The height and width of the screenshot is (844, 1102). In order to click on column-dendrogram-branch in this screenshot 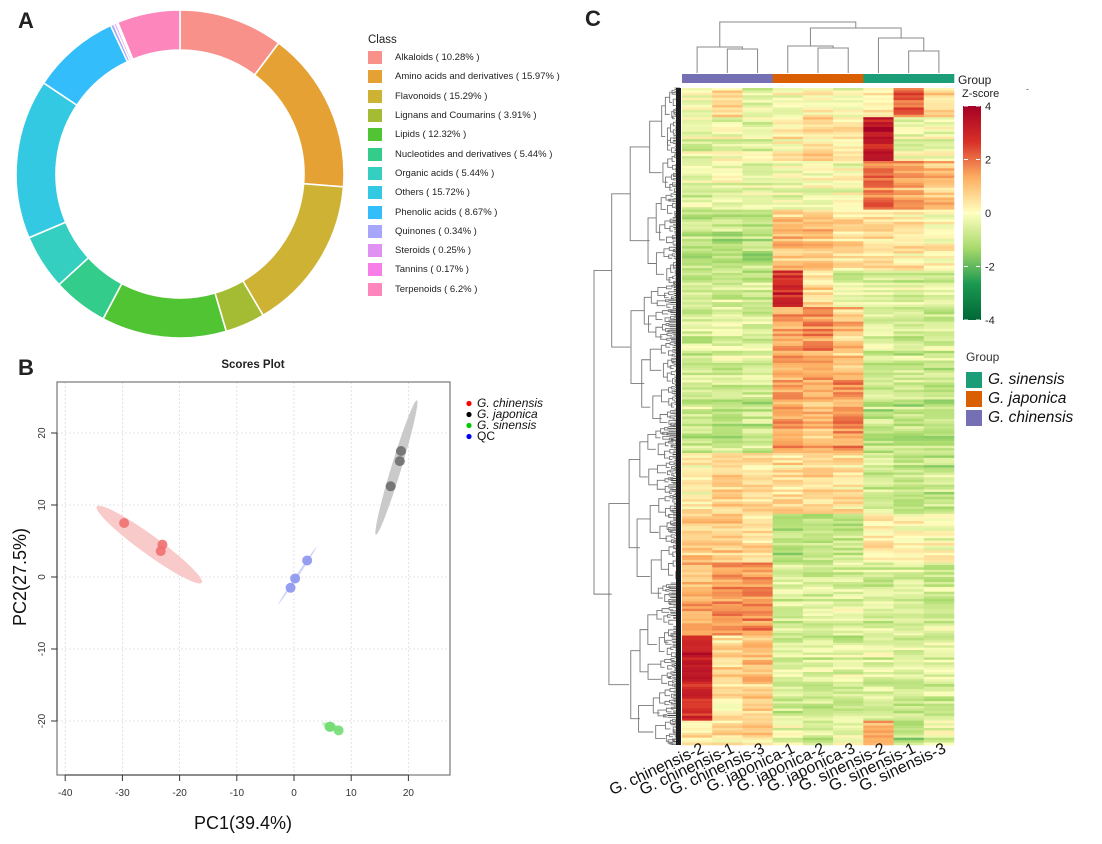, I will do `click(719, 59)`.